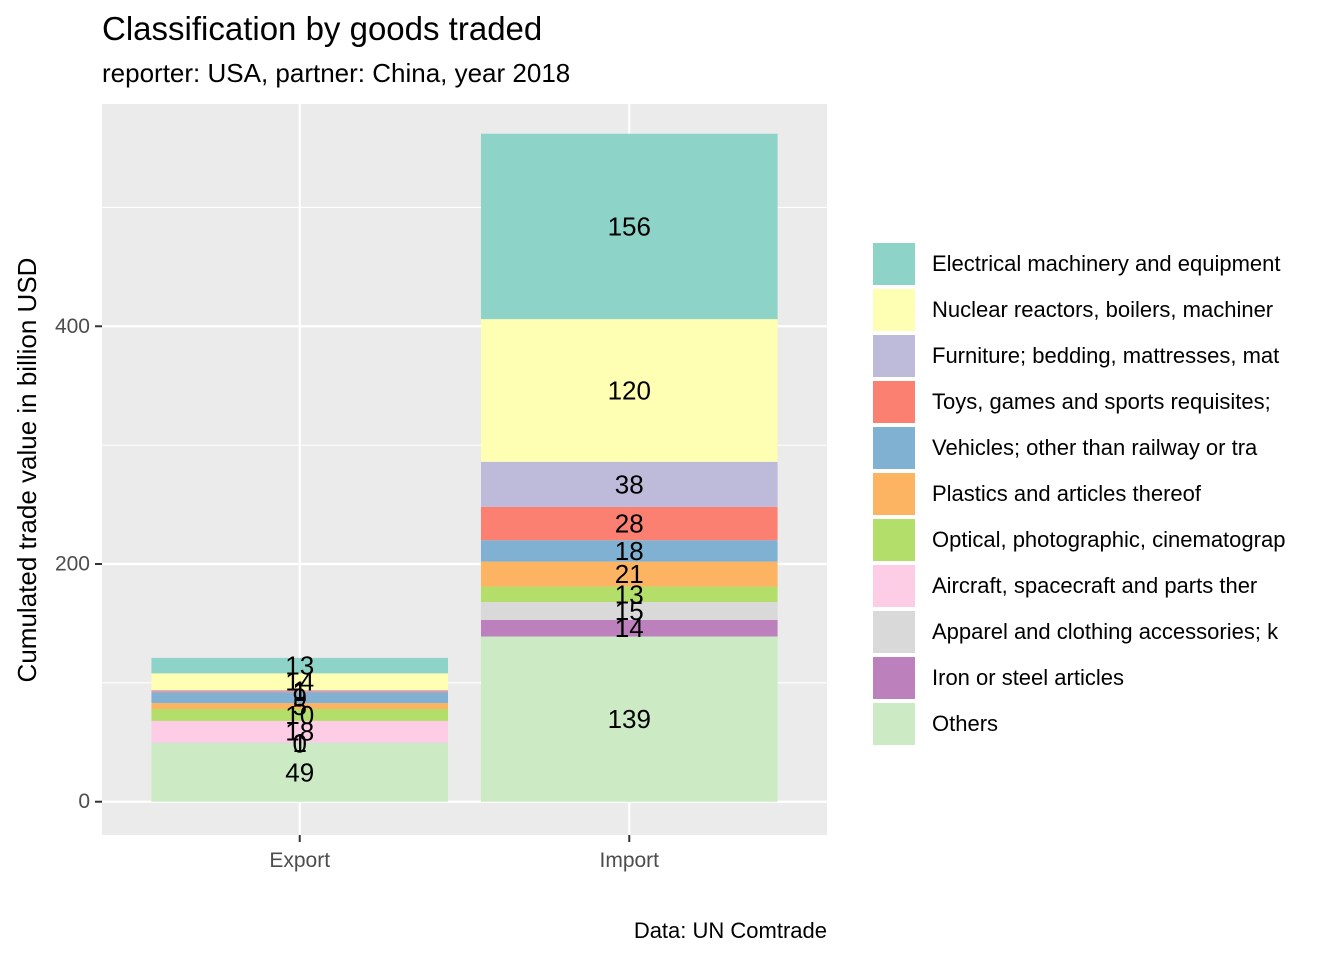  I want to click on legend-item: Plastics and articles thereof, so click(1079, 494).